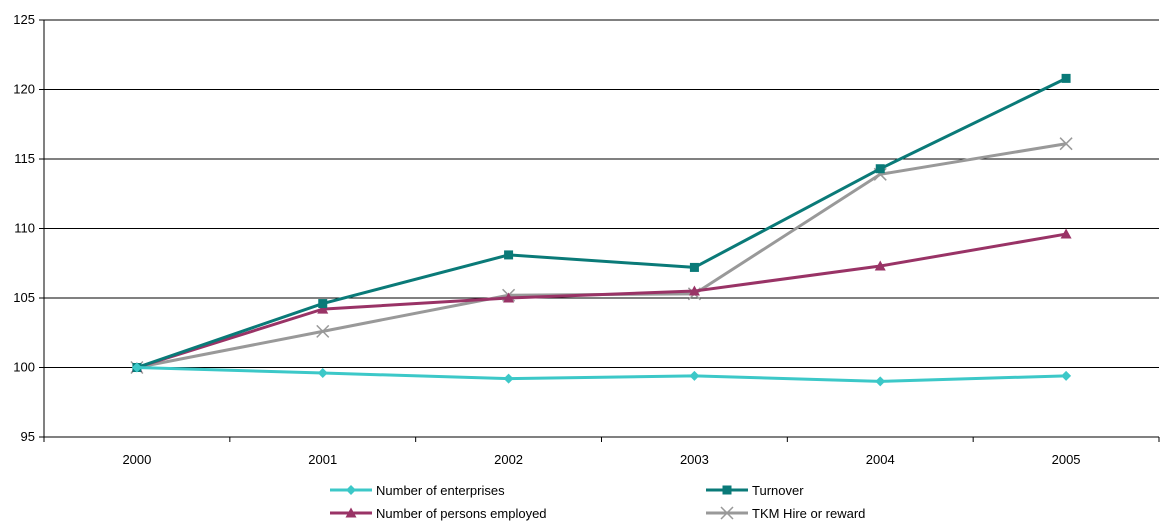 This screenshot has height=525, width=1161. Describe the element at coordinates (24, 19) in the screenshot. I see `y-tick-label: 125` at that location.